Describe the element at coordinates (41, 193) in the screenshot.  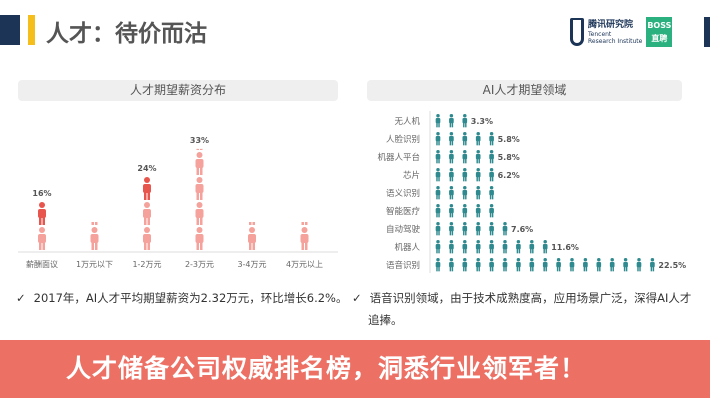
I see `data-label: 16%` at that location.